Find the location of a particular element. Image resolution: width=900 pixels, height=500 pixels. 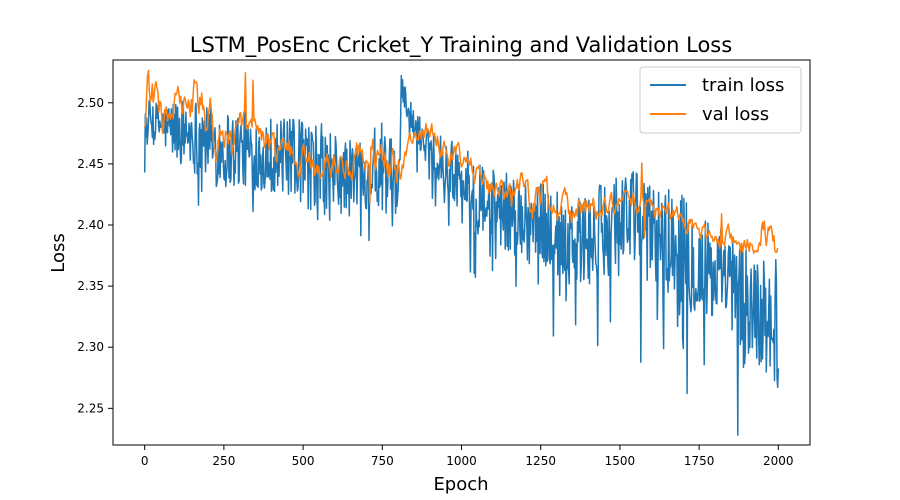

y-tick-label: 2.40 is located at coordinates (90, 225).